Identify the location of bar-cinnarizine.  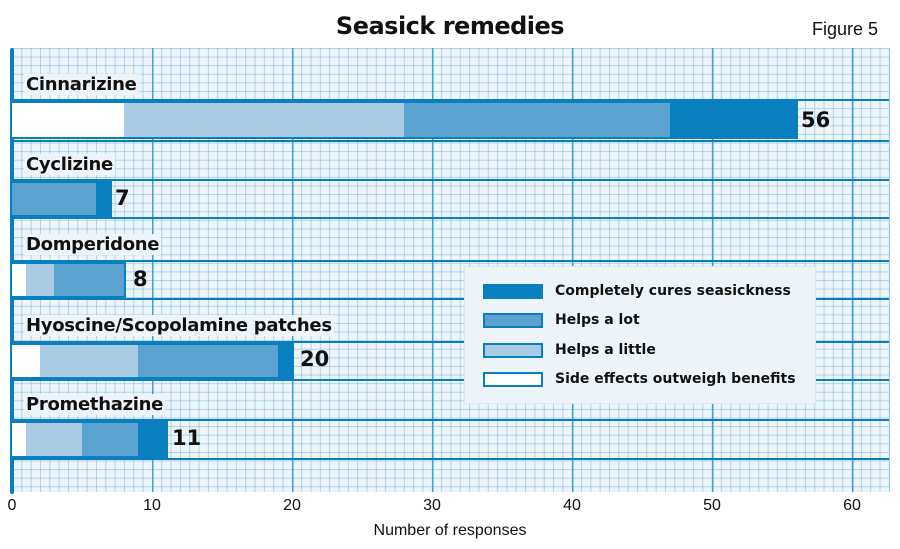
(405, 120).